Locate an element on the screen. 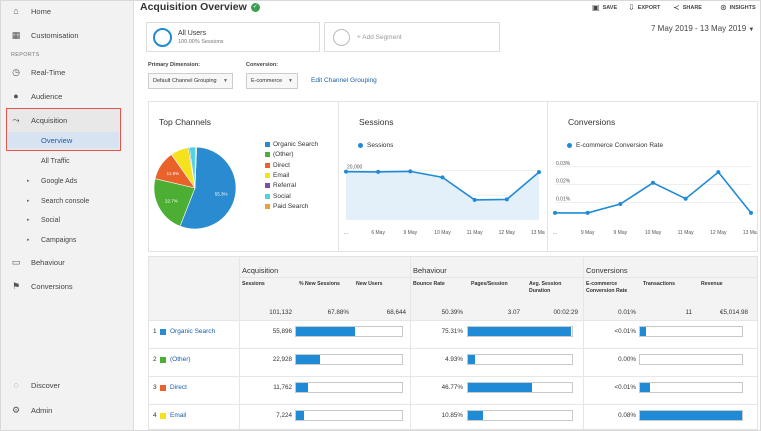  conversion-select: E-commerce ▼ is located at coordinates (272, 81).